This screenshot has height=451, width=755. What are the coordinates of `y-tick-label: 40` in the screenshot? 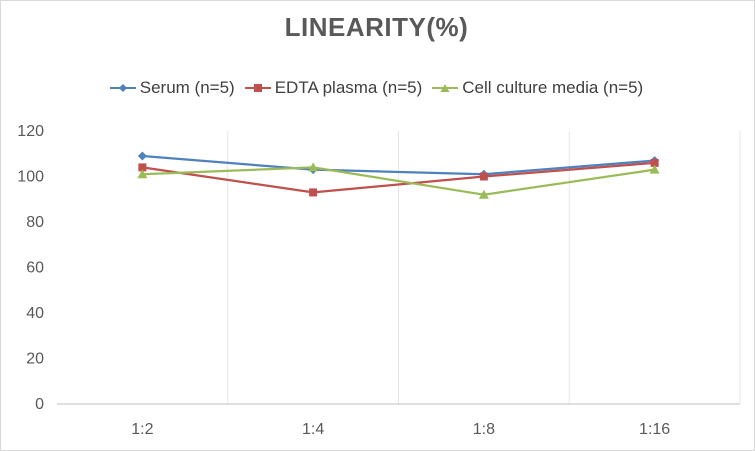 It's located at (35, 313).